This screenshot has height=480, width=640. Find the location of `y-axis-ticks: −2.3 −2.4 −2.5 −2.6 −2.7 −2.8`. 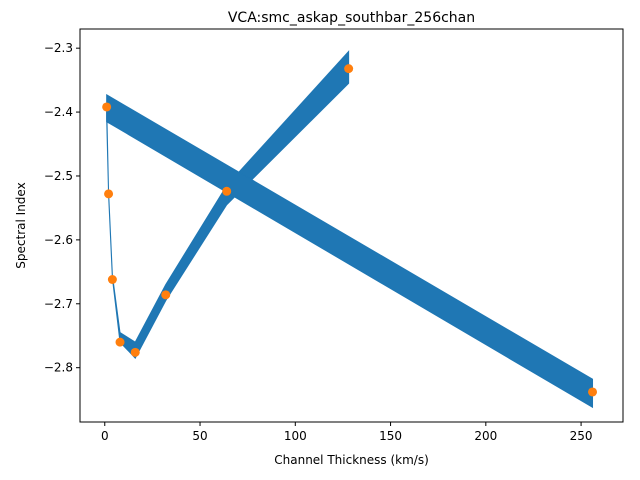

y-axis-ticks: −2.3 −2.4 −2.5 −2.6 −2.7 −2.8 is located at coordinates (62, 208).